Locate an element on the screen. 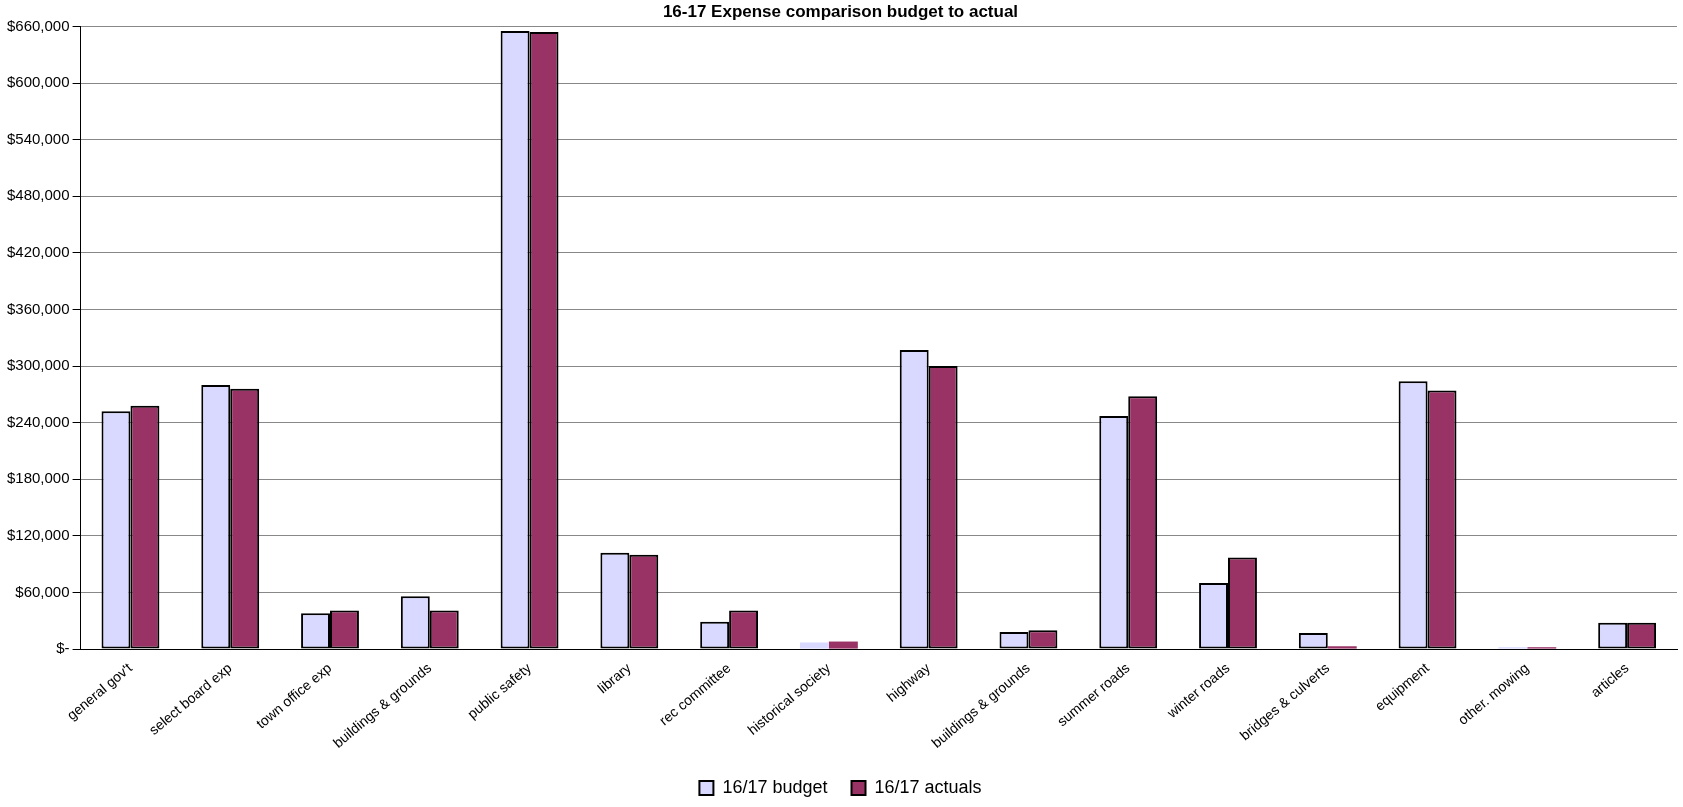 The height and width of the screenshot is (807, 1683). y-tick-label: $420,000 is located at coordinates (38, 251).